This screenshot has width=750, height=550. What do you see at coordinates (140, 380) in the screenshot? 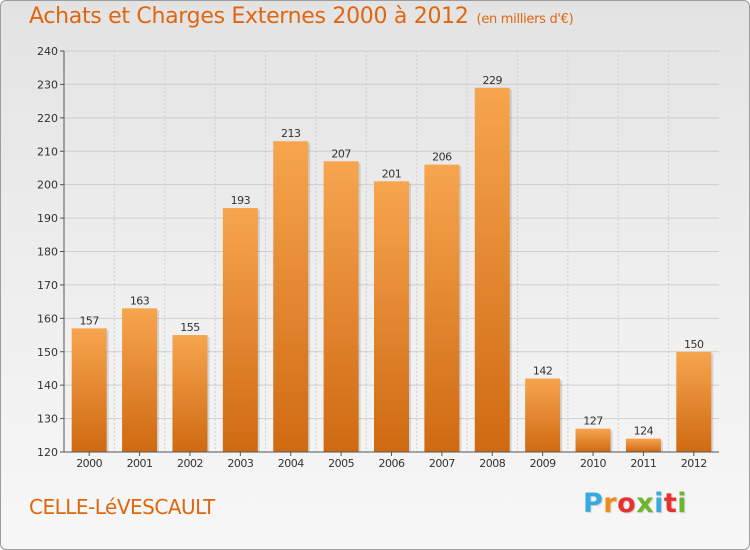
I see `bar-2001` at bounding box center [140, 380].